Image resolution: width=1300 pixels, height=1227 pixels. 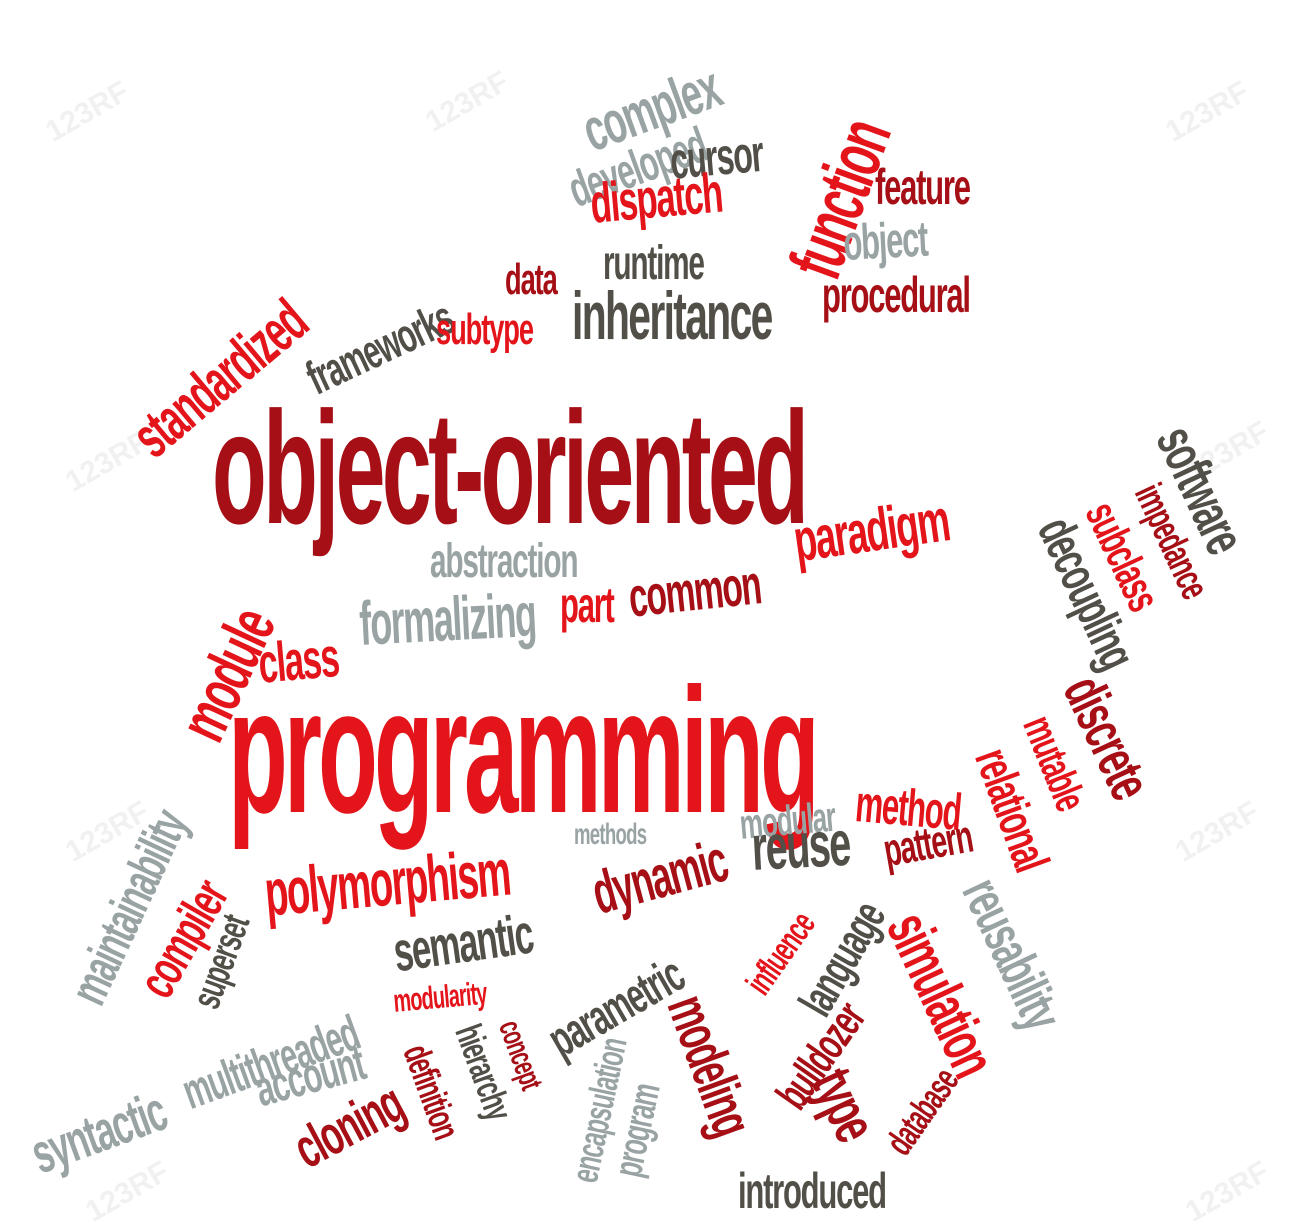 What do you see at coordinates (694, 590) in the screenshot?
I see `word-common: common` at bounding box center [694, 590].